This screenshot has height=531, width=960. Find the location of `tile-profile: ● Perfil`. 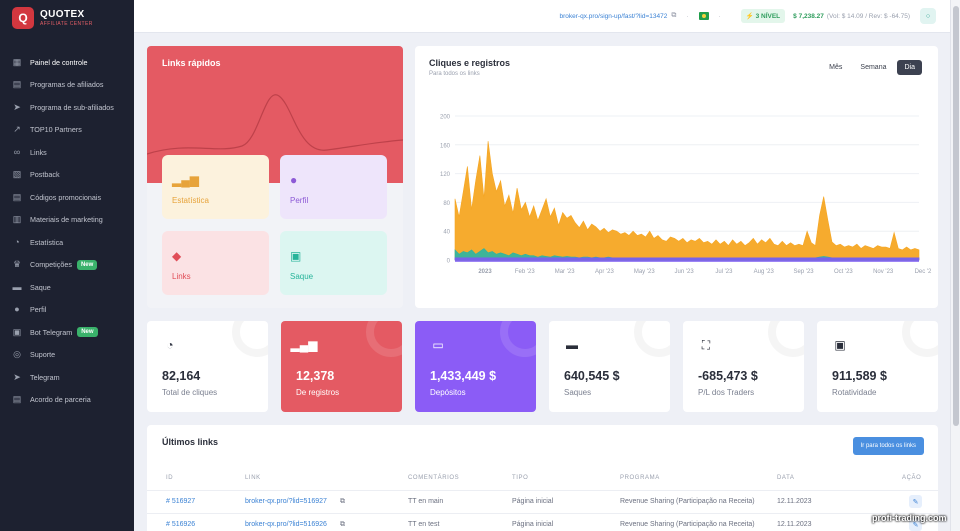

tile-profile: ● Perfil is located at coordinates (333, 187).